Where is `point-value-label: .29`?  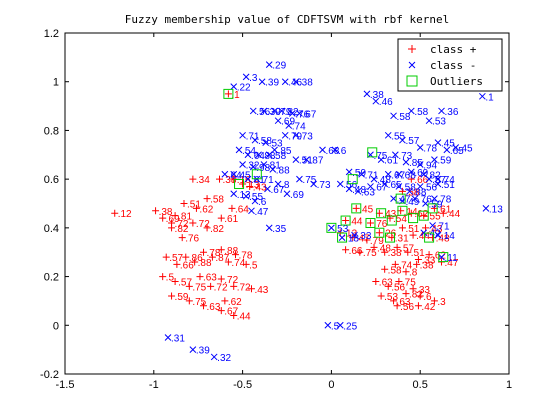
point-value-label: .29 is located at coordinates (279, 66).